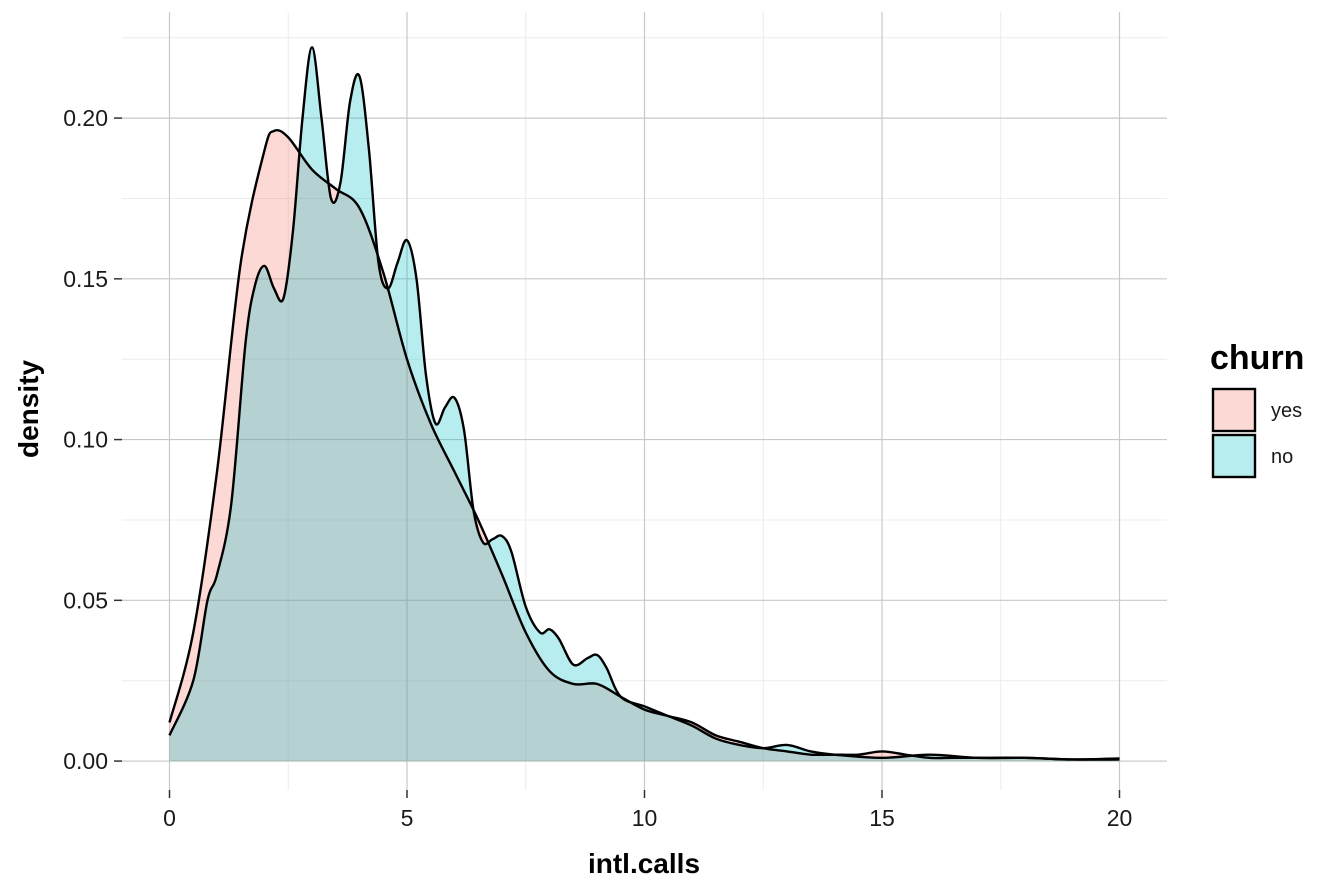 The image size is (1344, 895). Describe the element at coordinates (645, 818) in the screenshot. I see `x-tick-label: 10` at that location.